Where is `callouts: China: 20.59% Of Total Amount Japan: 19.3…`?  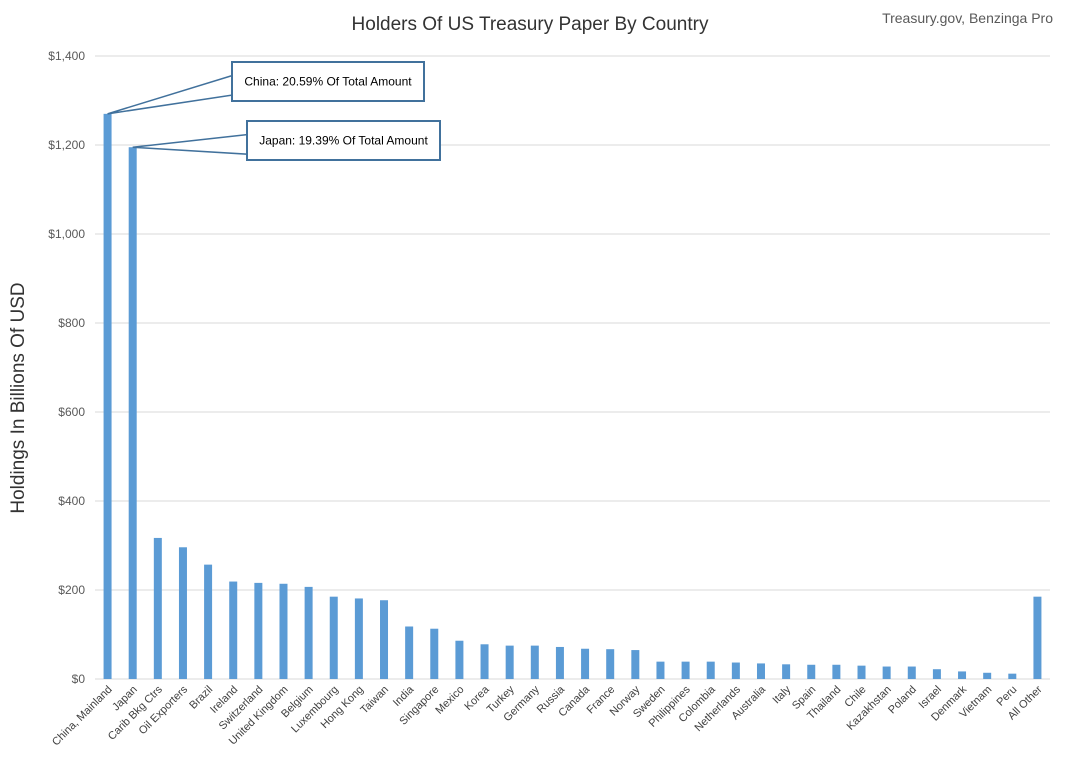 callouts: China: 20.59% Of Total Amount Japan: 19.3… is located at coordinates (274, 111).